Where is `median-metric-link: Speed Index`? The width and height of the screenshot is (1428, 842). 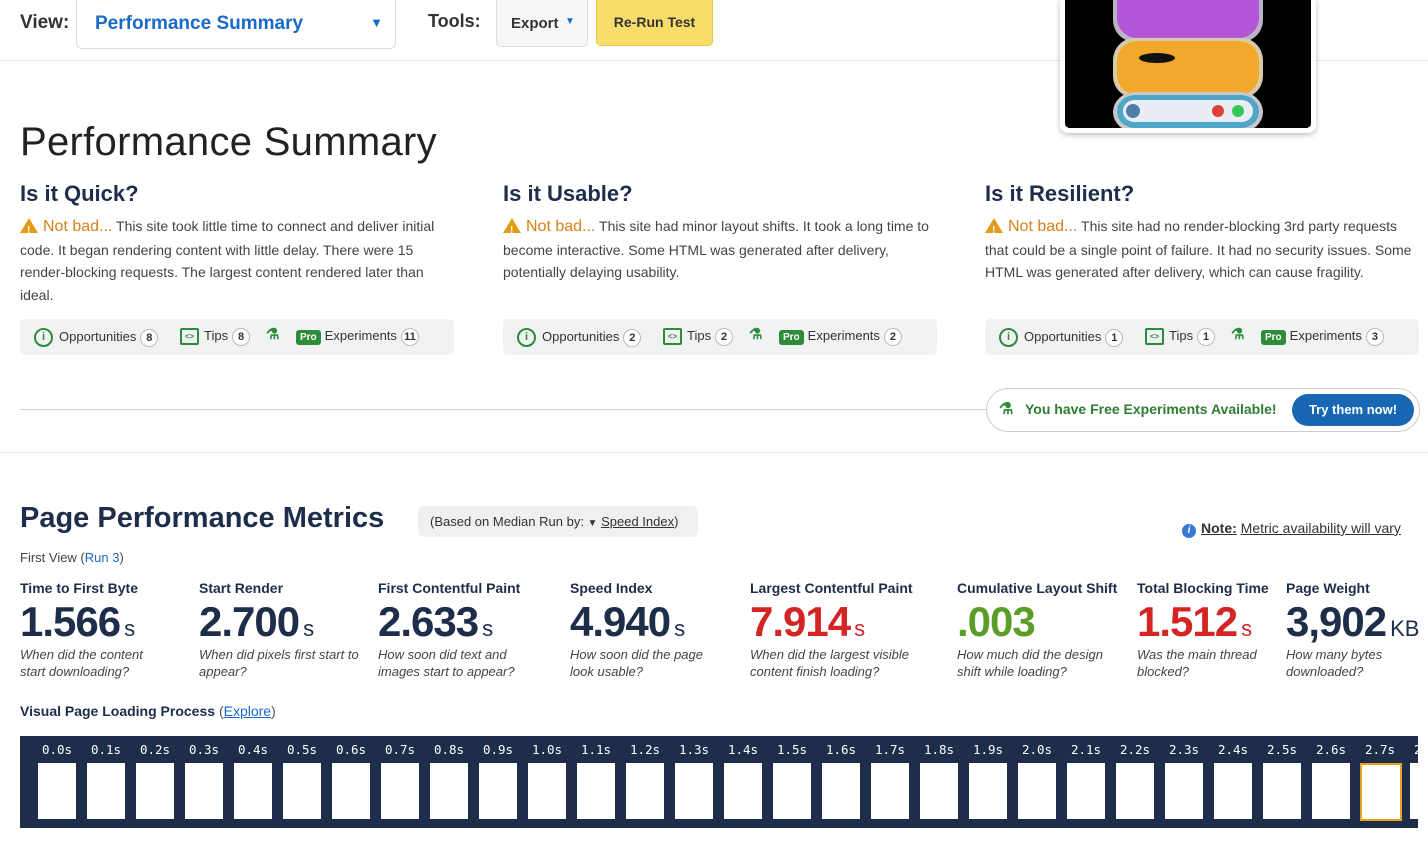
median-metric-link: Speed Index is located at coordinates (638, 521).